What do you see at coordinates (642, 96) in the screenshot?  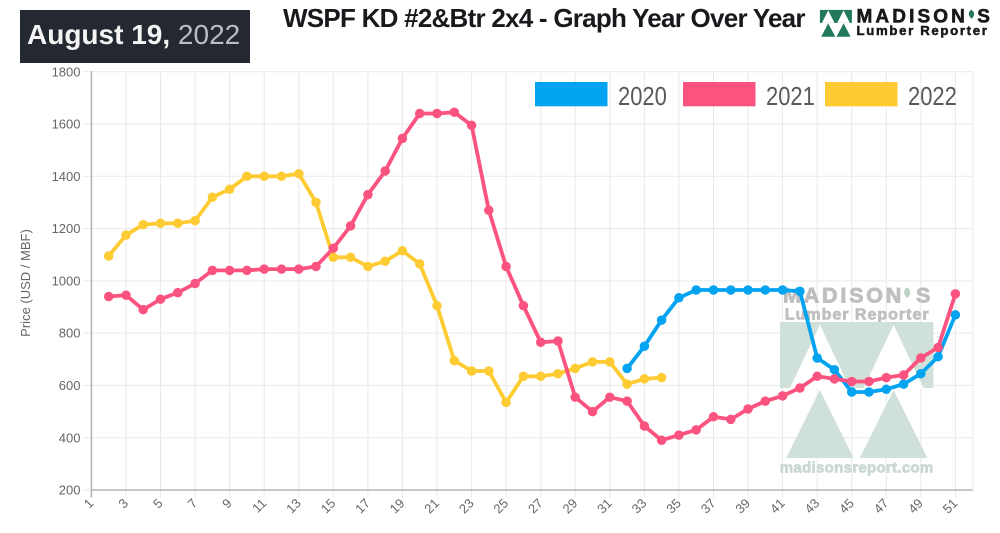 I see `svg-text: 2020` at bounding box center [642, 96].